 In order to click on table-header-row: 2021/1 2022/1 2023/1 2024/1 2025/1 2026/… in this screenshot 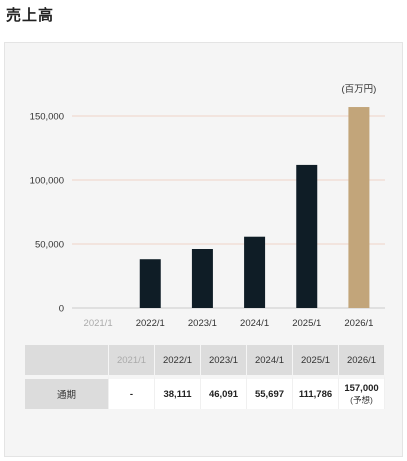, I will do `click(205, 360)`.